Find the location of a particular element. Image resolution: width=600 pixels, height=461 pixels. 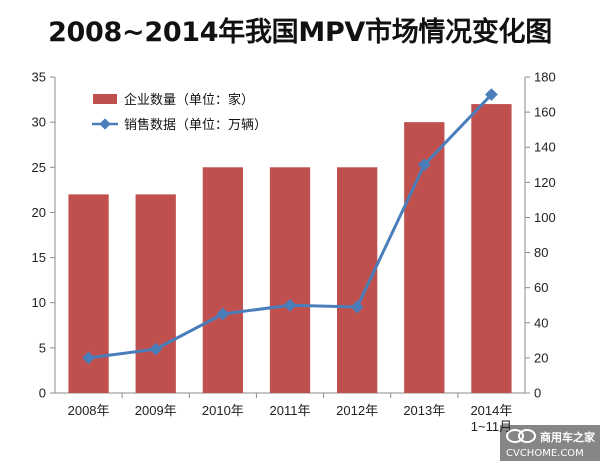

left-axis-tick-label: 10 is located at coordinates (39, 302).